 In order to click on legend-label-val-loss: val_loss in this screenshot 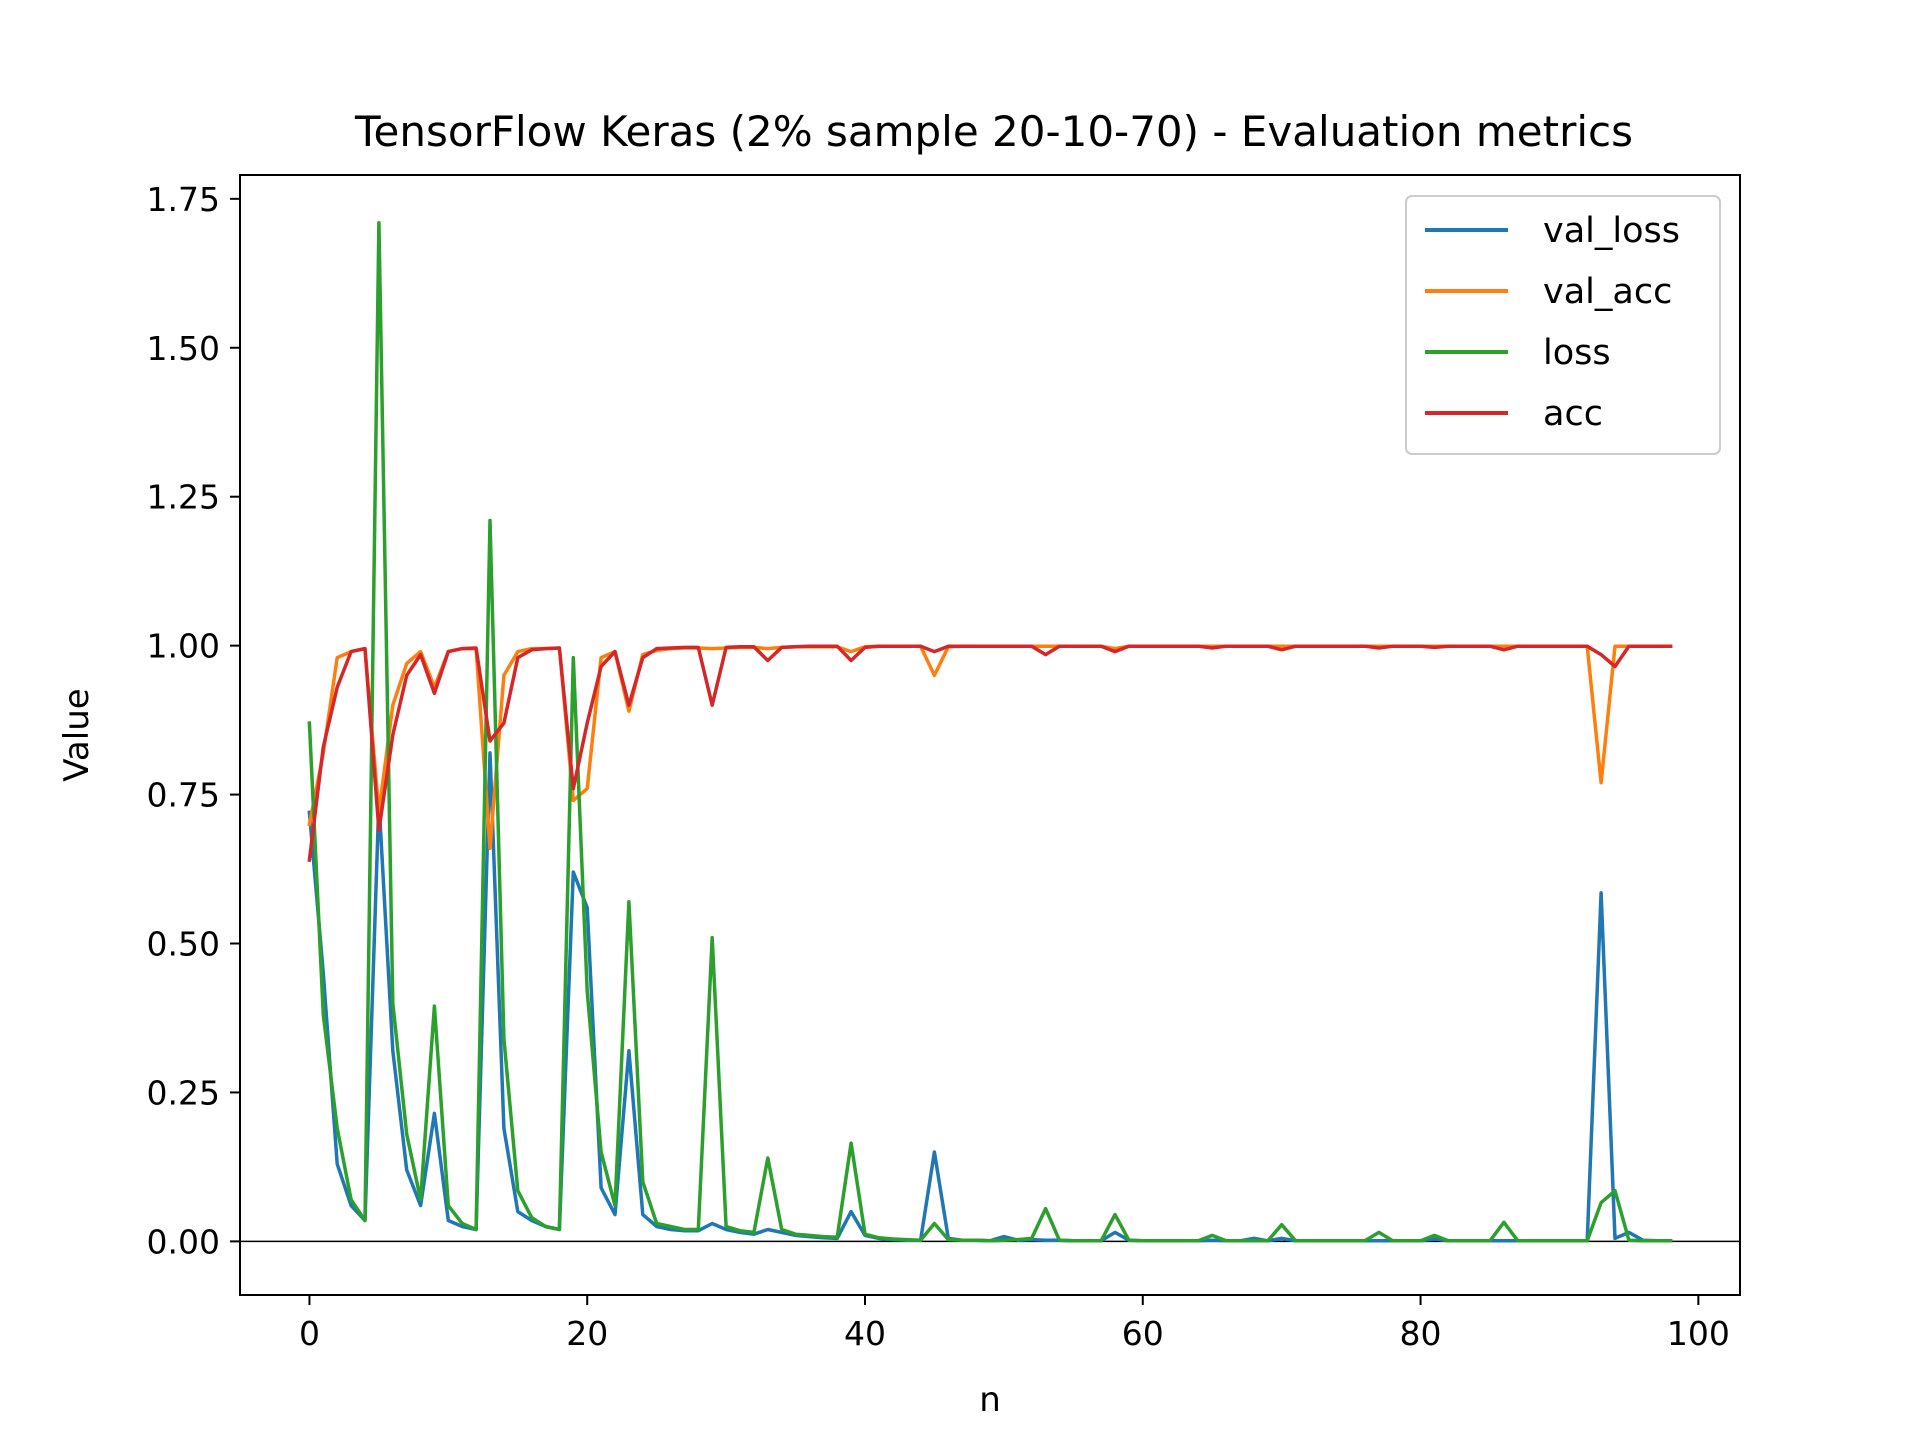, I will do `click(1611, 231)`.